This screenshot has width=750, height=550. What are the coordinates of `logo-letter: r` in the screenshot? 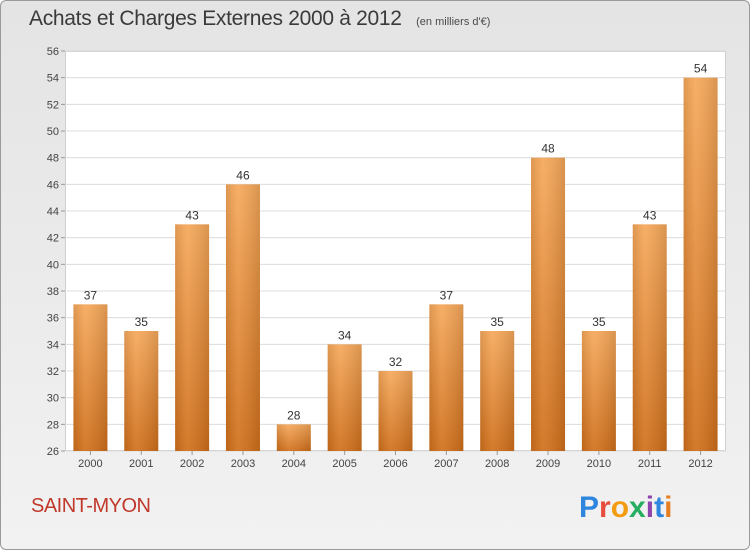 It's located at (605, 507).